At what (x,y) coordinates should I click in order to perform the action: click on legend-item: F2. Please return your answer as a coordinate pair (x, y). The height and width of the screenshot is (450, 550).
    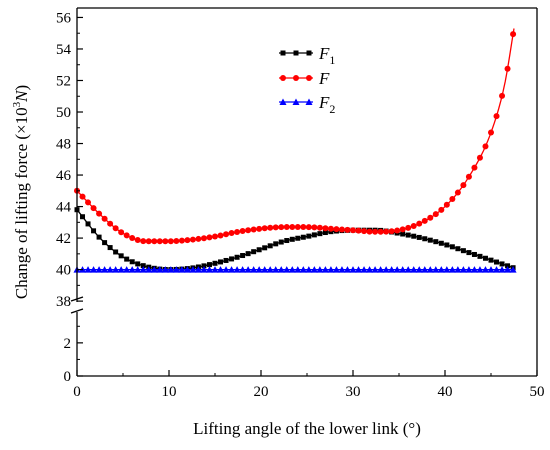
    Looking at the image, I should click on (307, 104).